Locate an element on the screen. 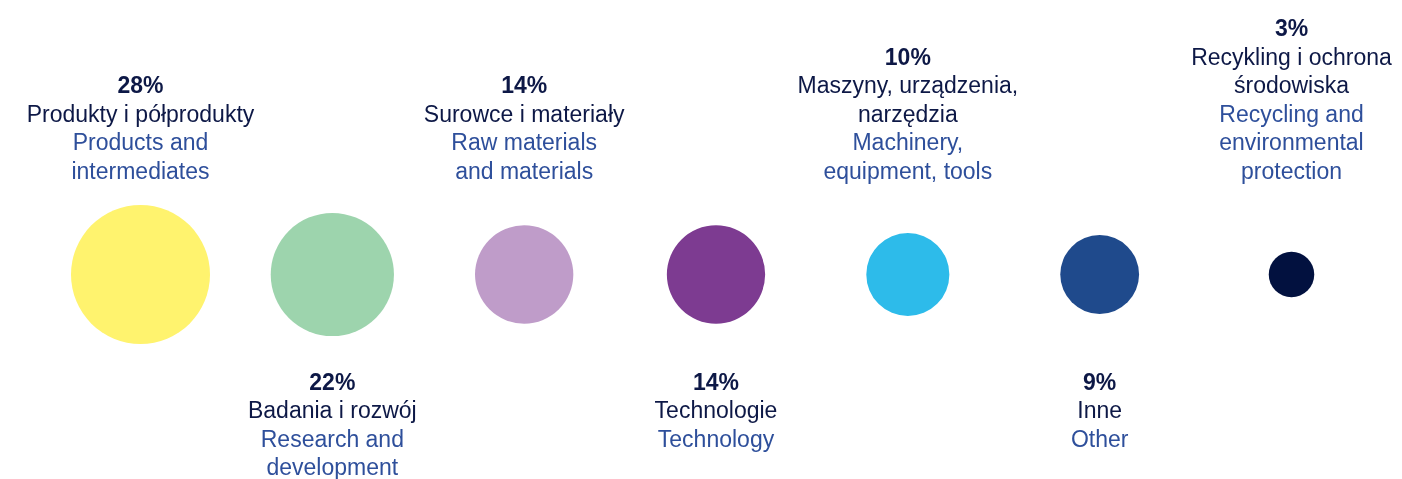 The image size is (1402, 479). text: Technology is located at coordinates (716, 438).